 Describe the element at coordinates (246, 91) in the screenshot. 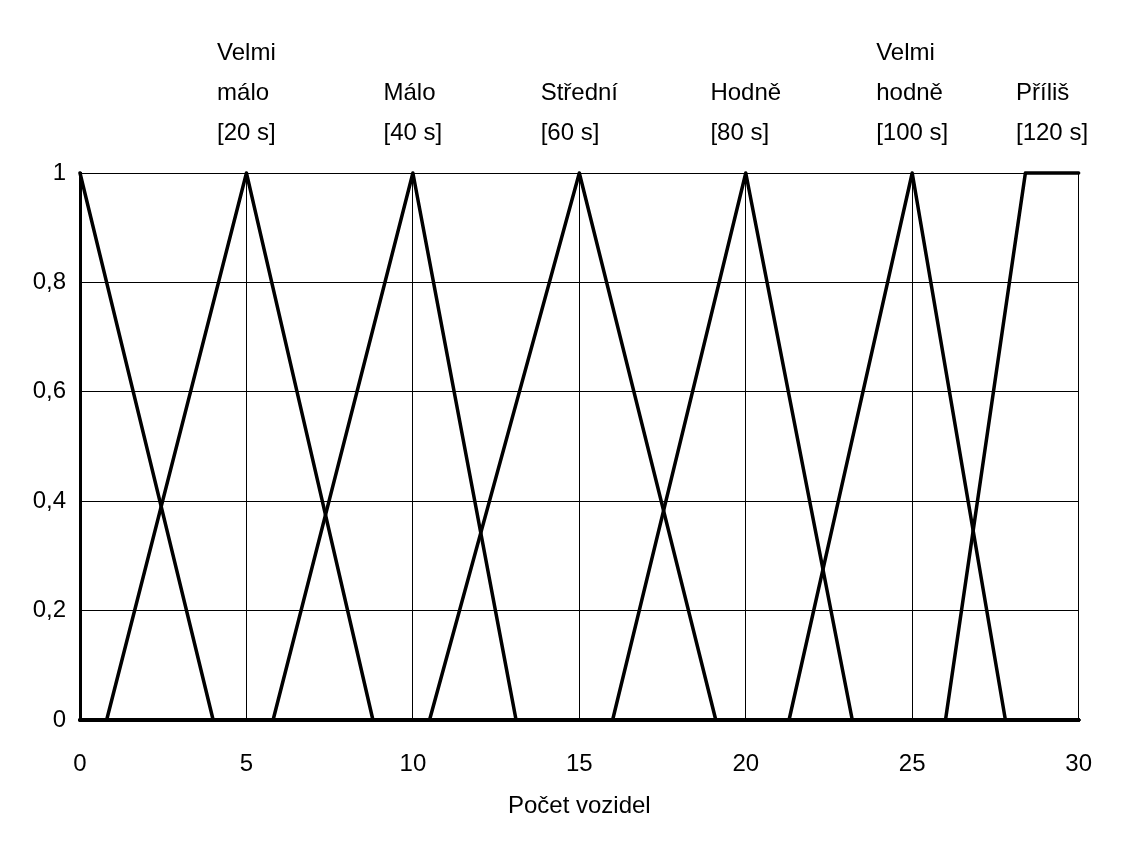

I see `series-label: Velmi málo [20 s]` at that location.